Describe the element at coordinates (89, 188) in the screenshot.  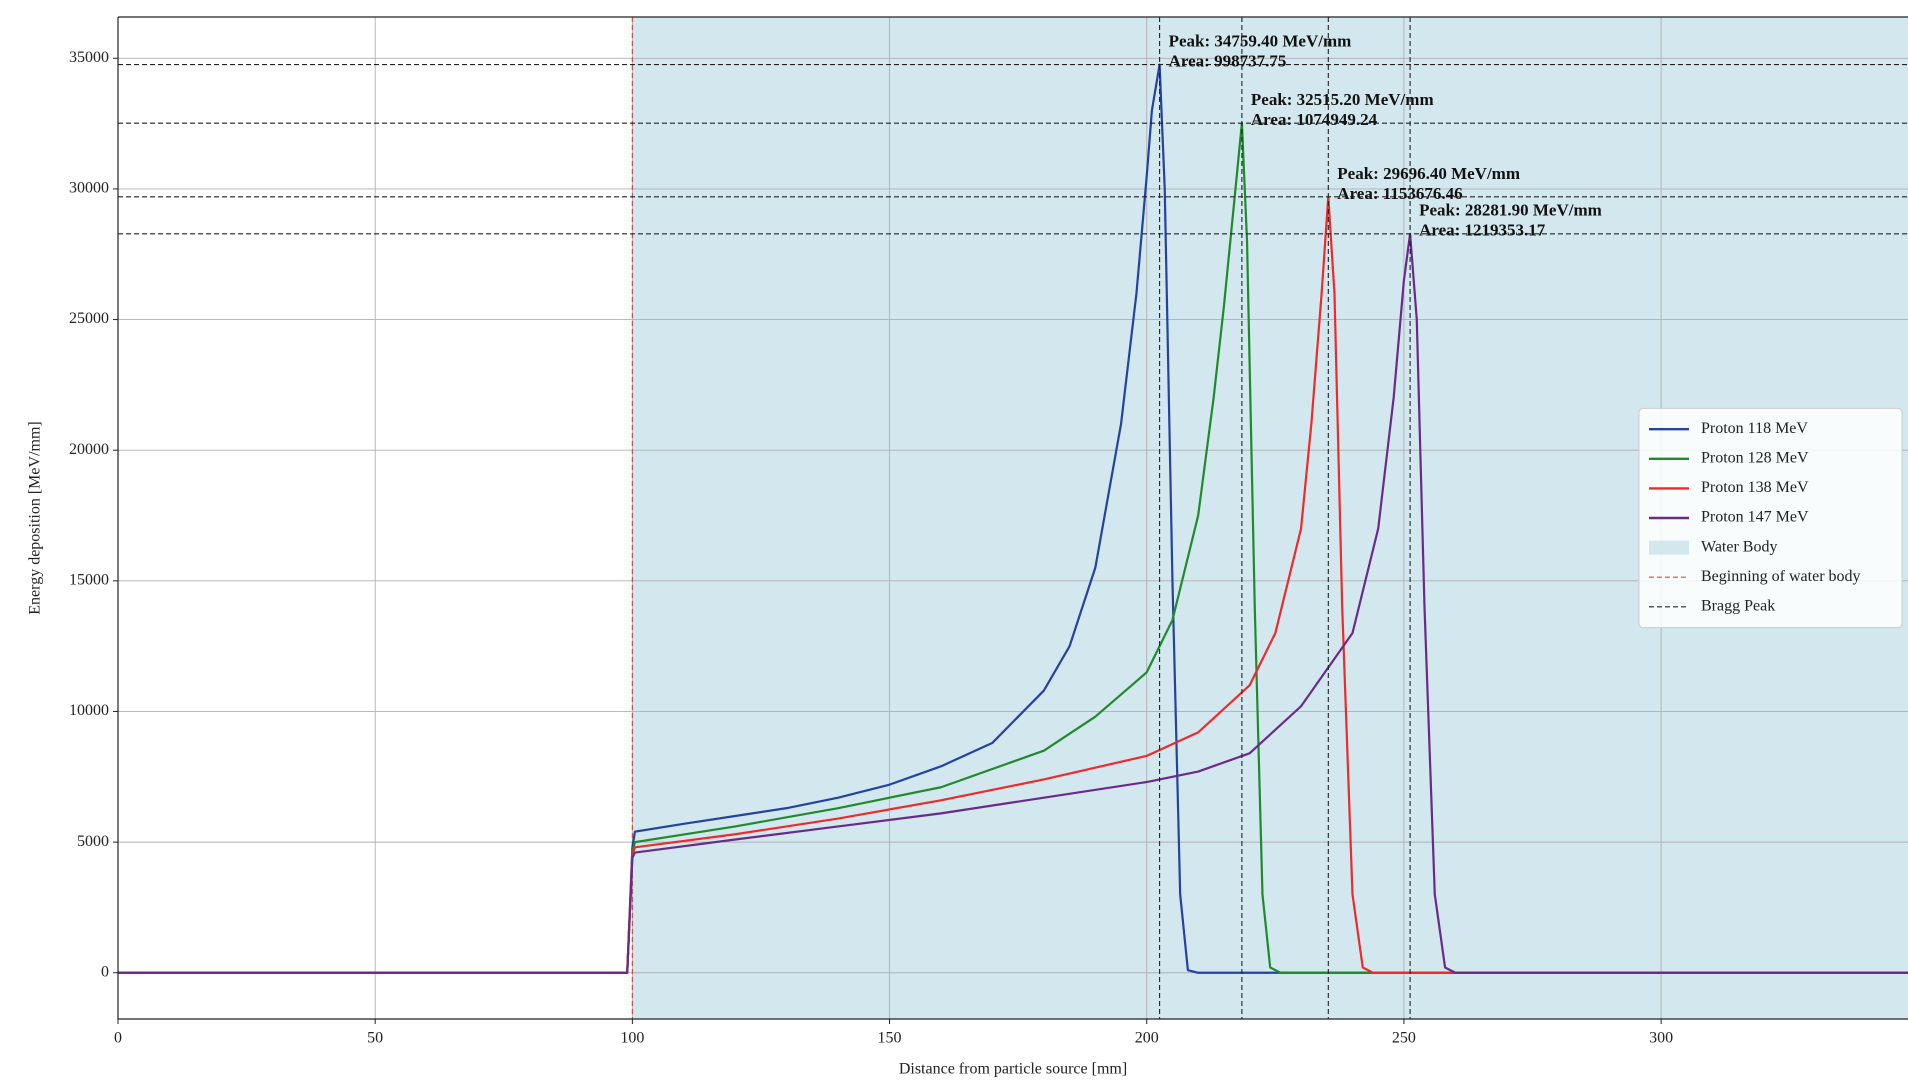
I see `y-tick-label: 30000` at that location.